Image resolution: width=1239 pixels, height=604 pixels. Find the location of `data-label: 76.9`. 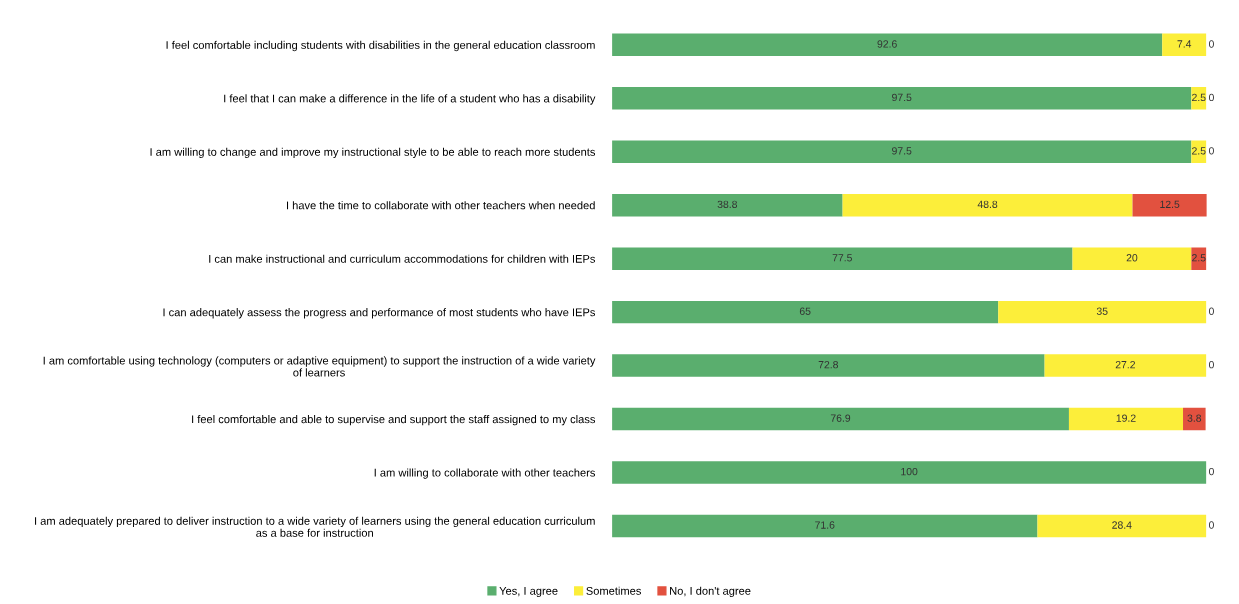

data-label: 76.9 is located at coordinates (840, 418).